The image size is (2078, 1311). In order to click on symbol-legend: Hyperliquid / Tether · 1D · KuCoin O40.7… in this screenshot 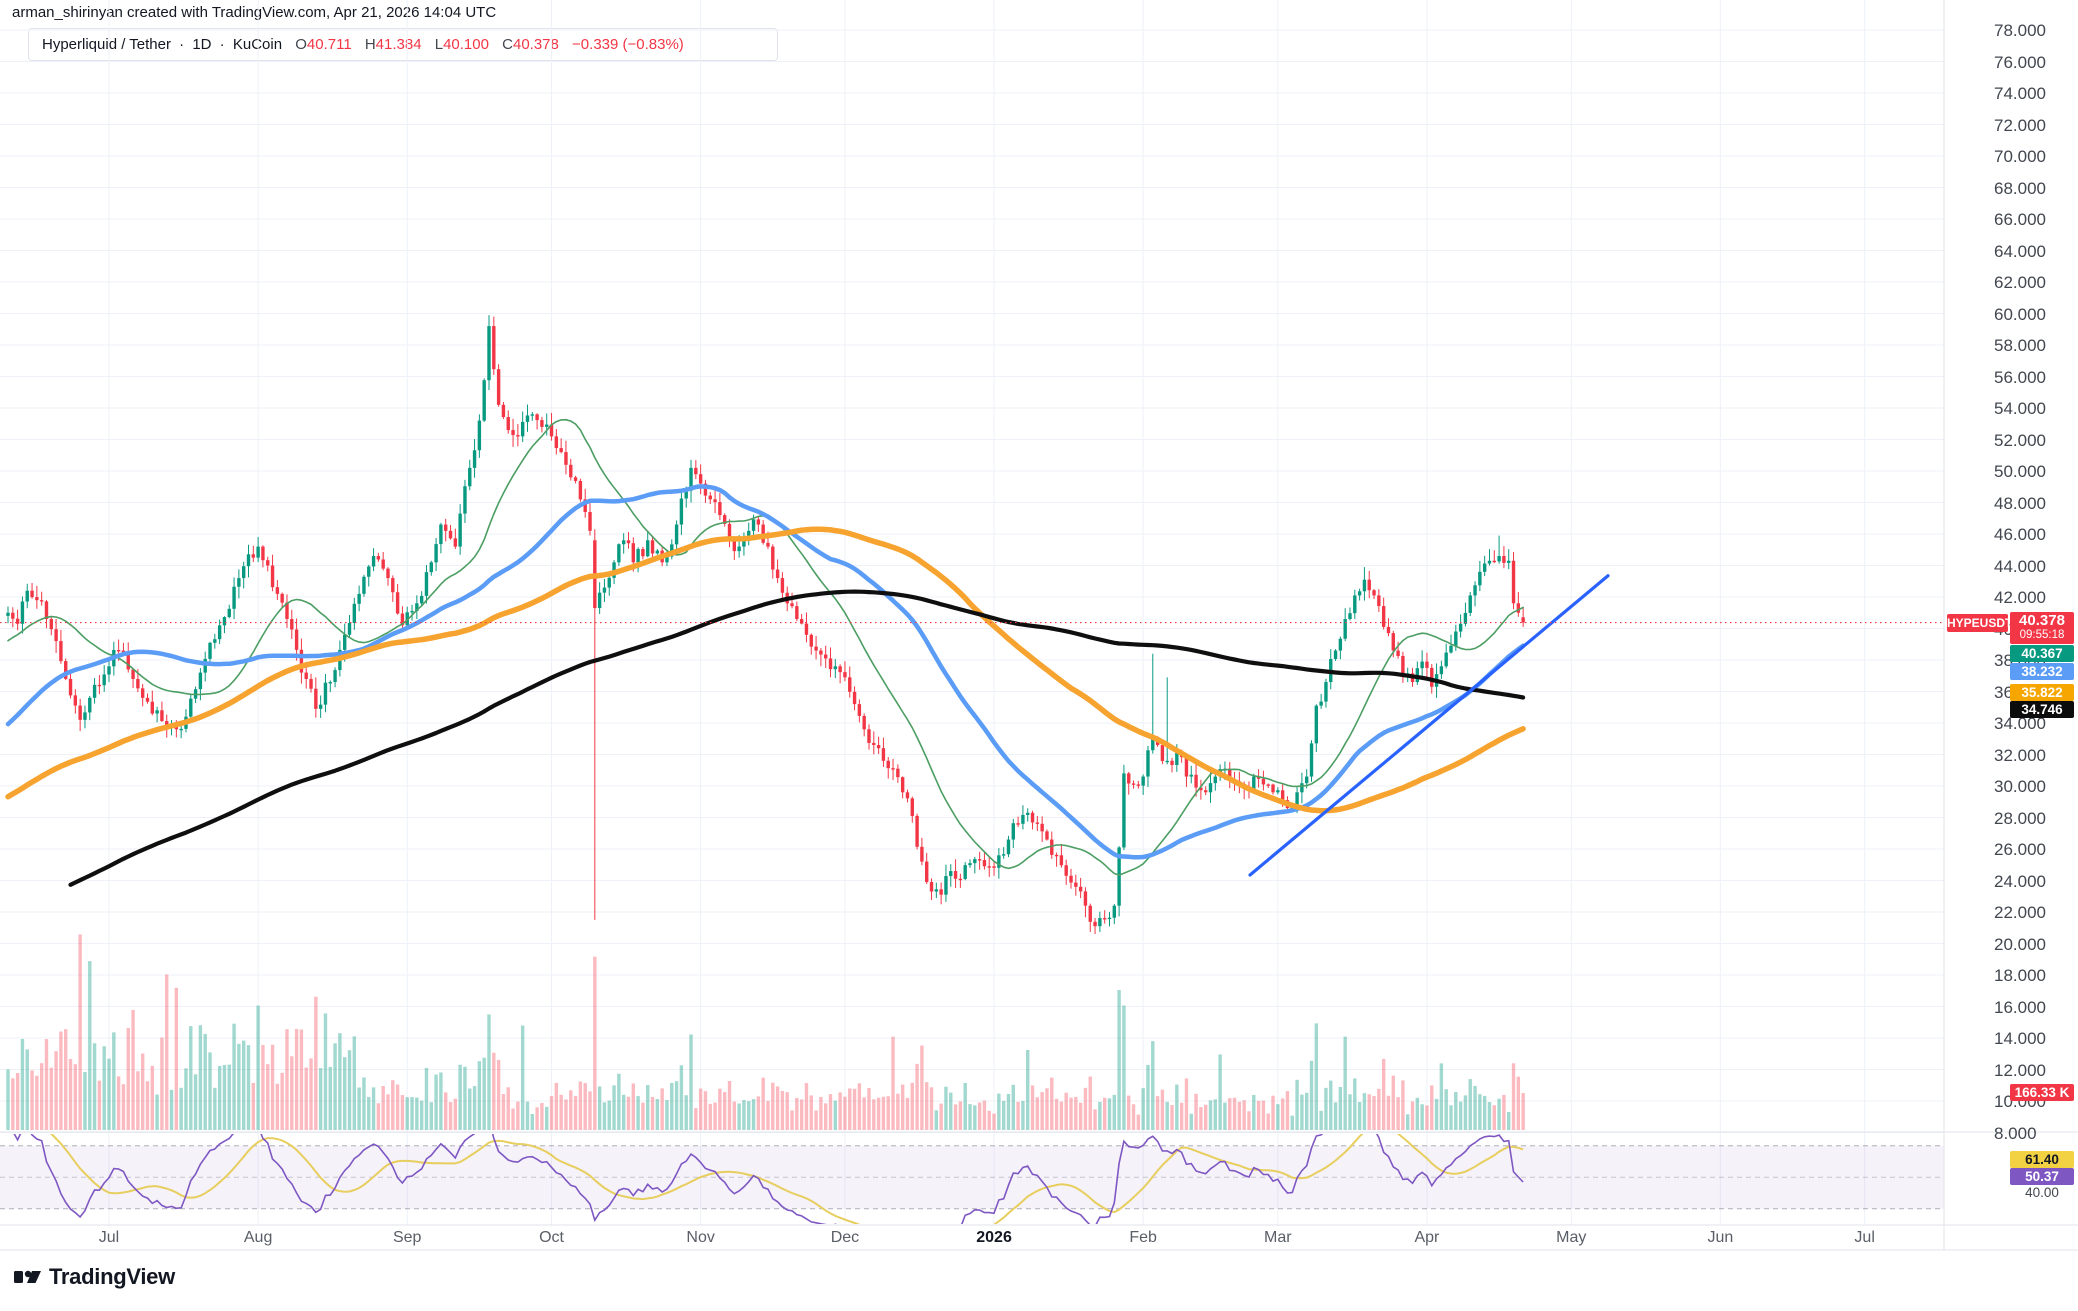, I will do `click(363, 44)`.